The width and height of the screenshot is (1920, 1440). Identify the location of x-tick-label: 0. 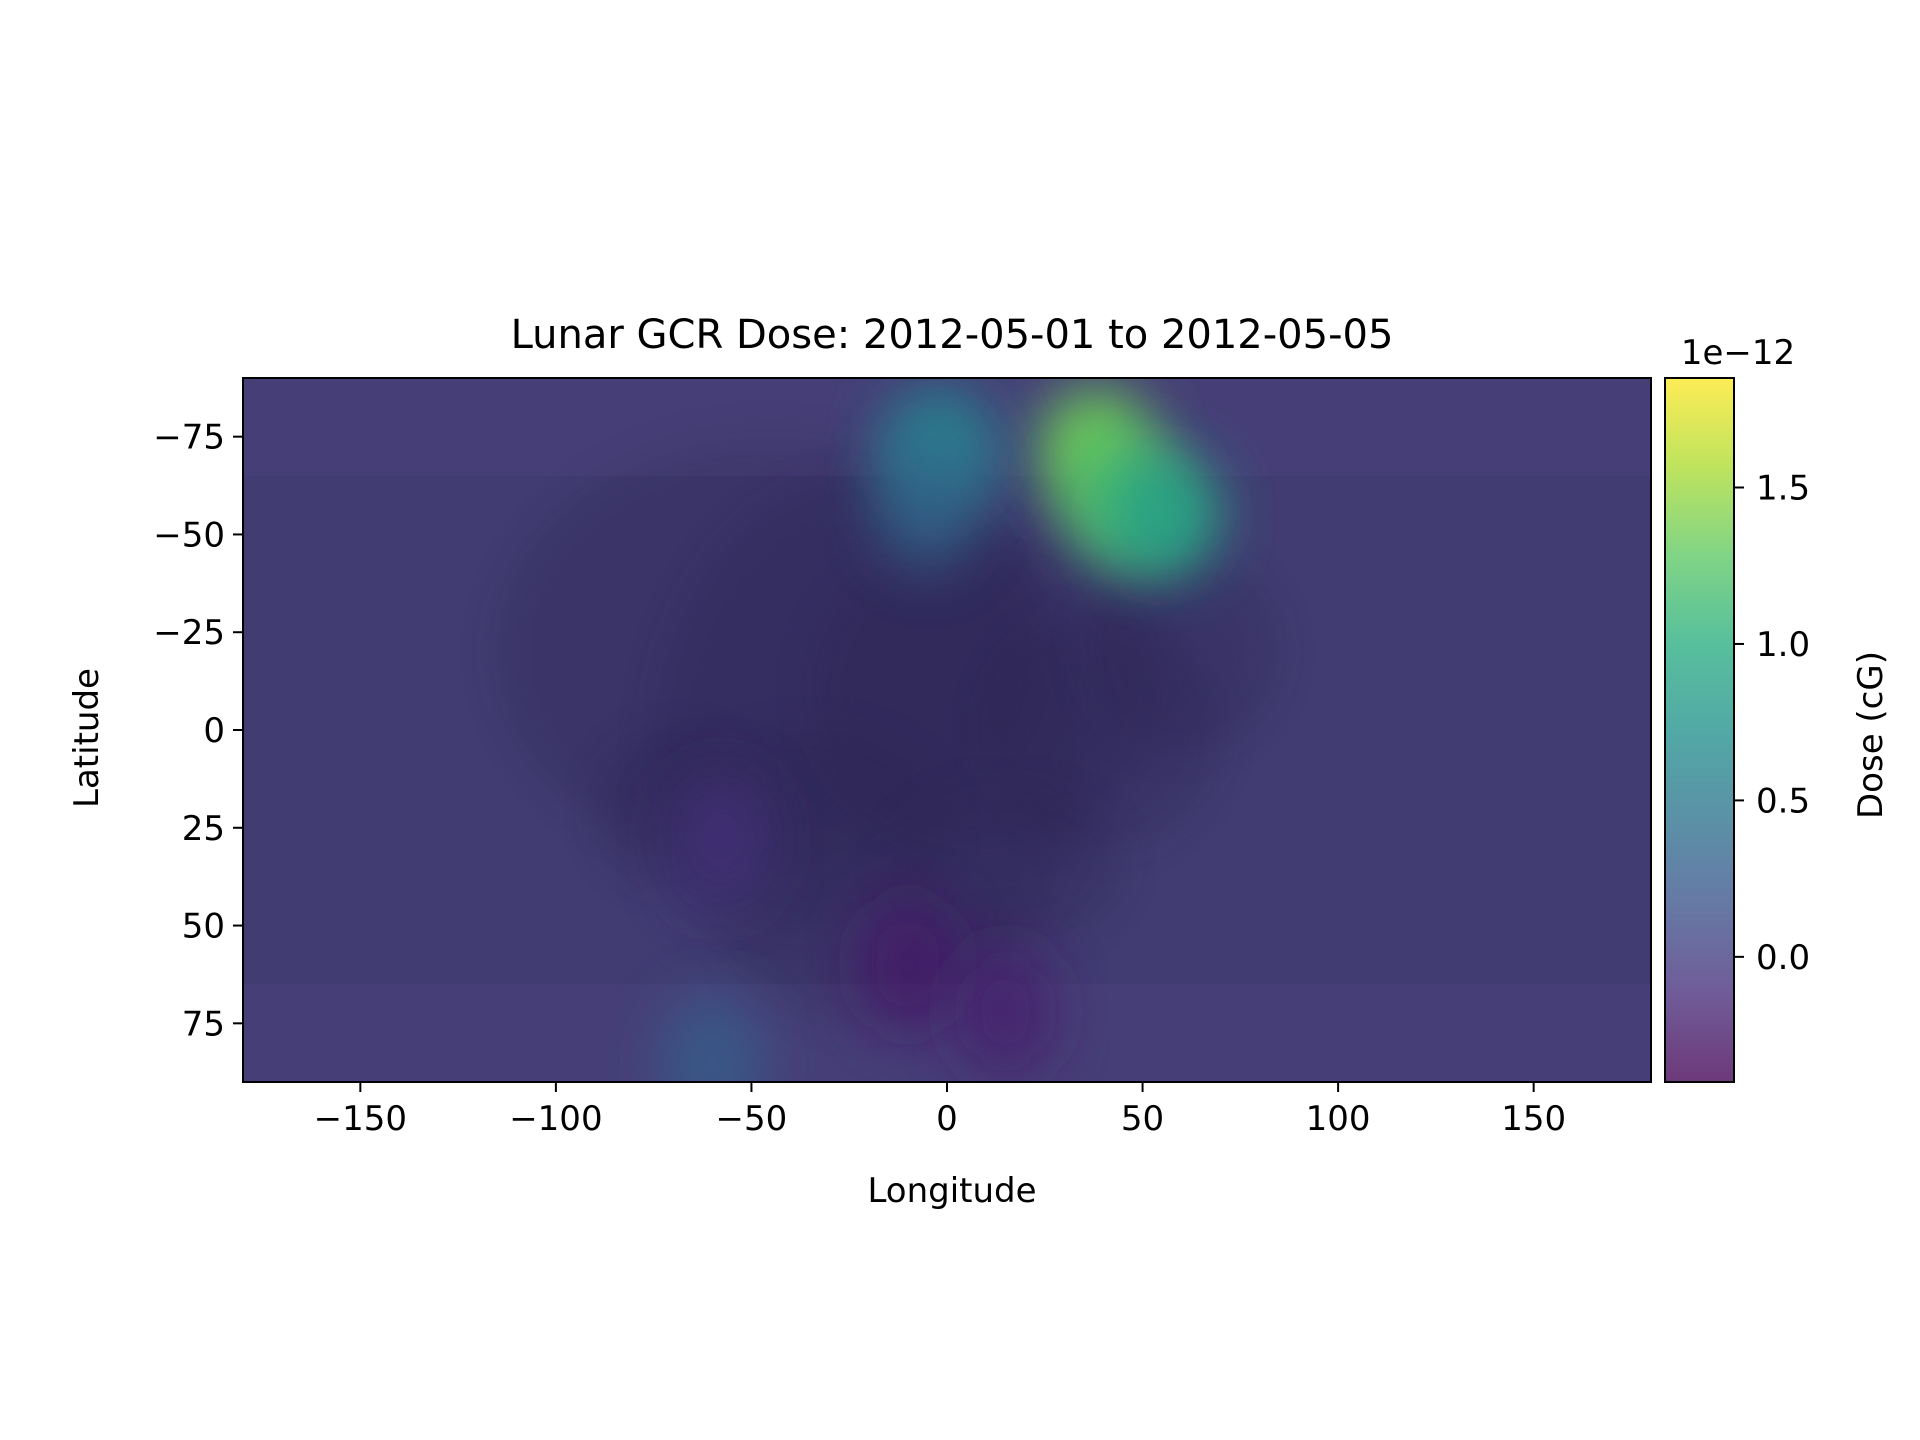
(947, 1119).